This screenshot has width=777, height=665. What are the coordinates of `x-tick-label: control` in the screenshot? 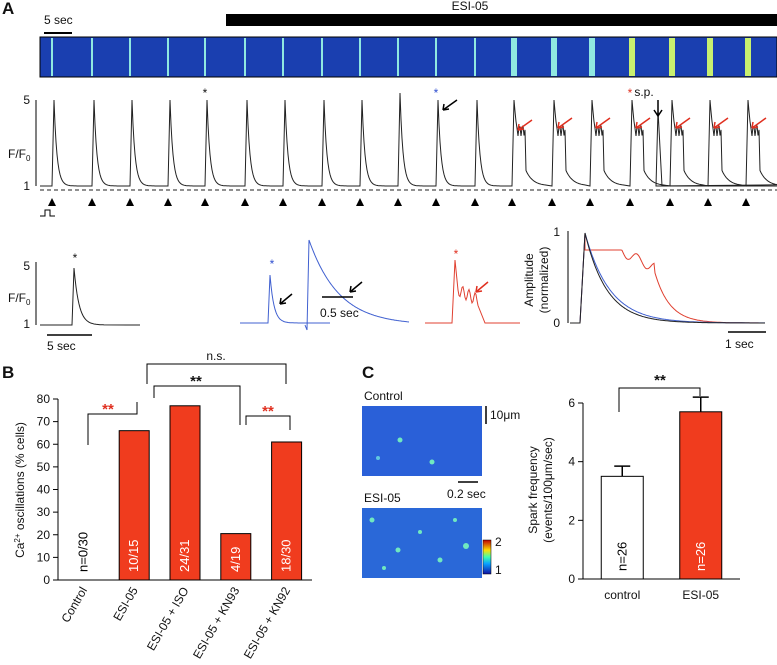 It's located at (622, 595).